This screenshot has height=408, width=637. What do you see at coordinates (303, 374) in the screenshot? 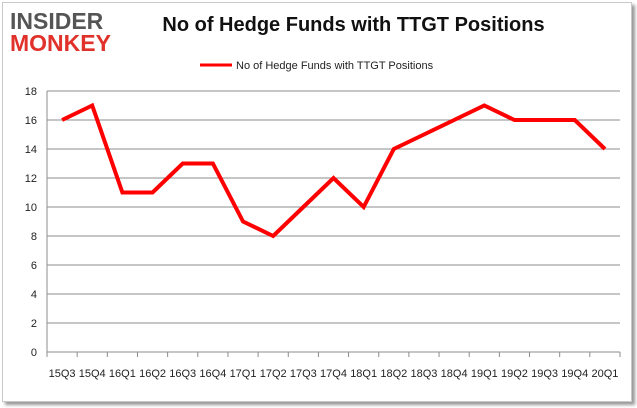
I see `x-tick-label: 17Q3` at bounding box center [303, 374].